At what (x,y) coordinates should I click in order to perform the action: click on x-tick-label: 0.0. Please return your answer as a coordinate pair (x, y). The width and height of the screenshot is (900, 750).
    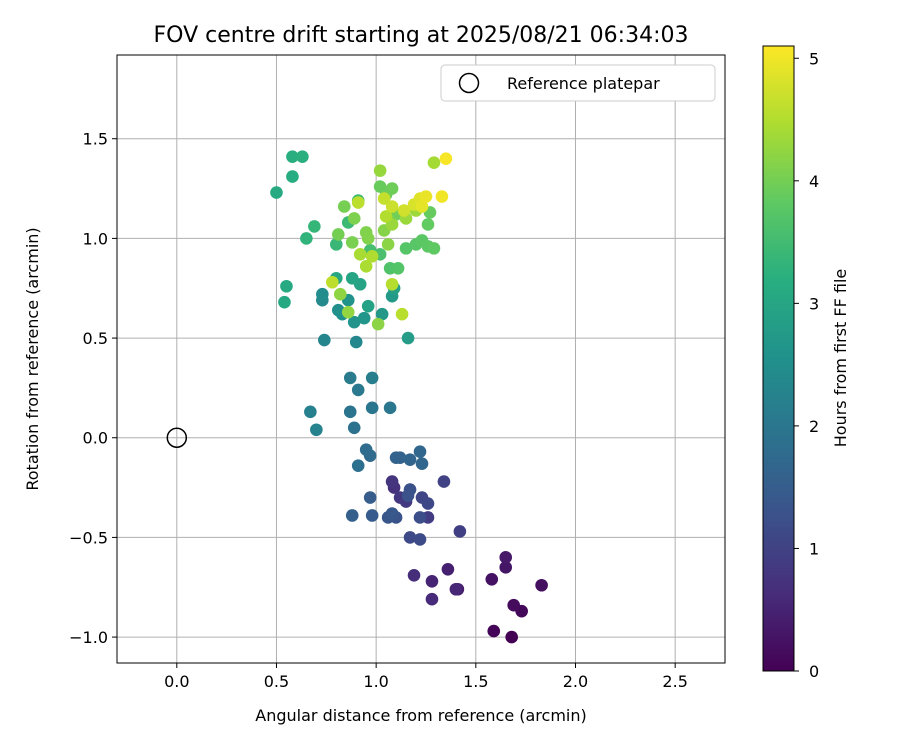
    Looking at the image, I should click on (176, 681).